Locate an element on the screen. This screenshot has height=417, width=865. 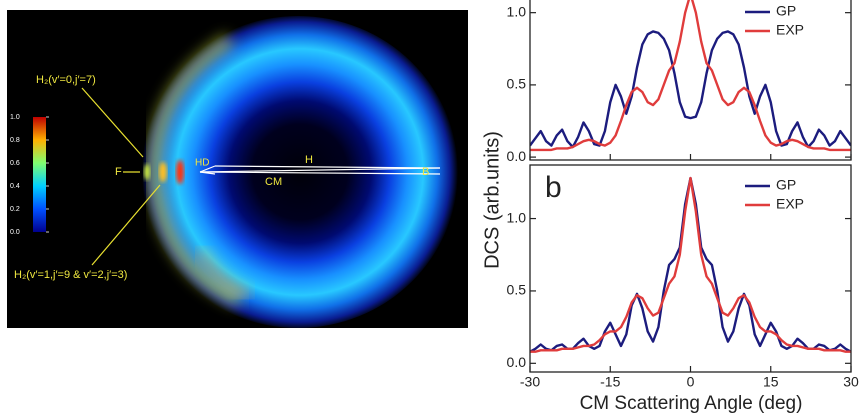
plot-frame is located at coordinates (690, 80).